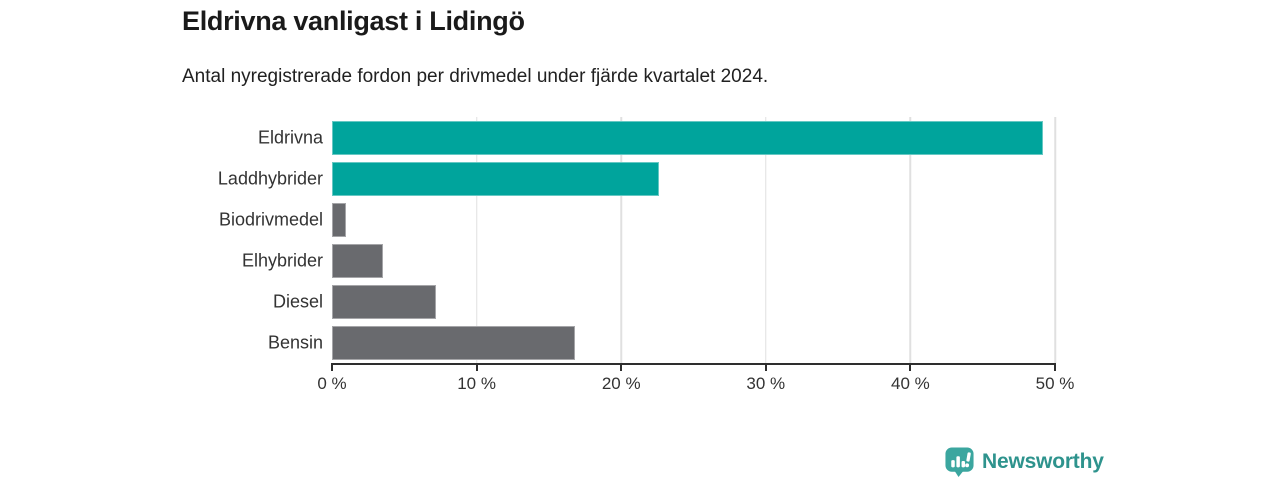 Image resolution: width=1280 pixels, height=480 pixels. Describe the element at coordinates (353, 21) in the screenshot. I see `chart-title: Eldrivna vanligast i Lidingö` at that location.